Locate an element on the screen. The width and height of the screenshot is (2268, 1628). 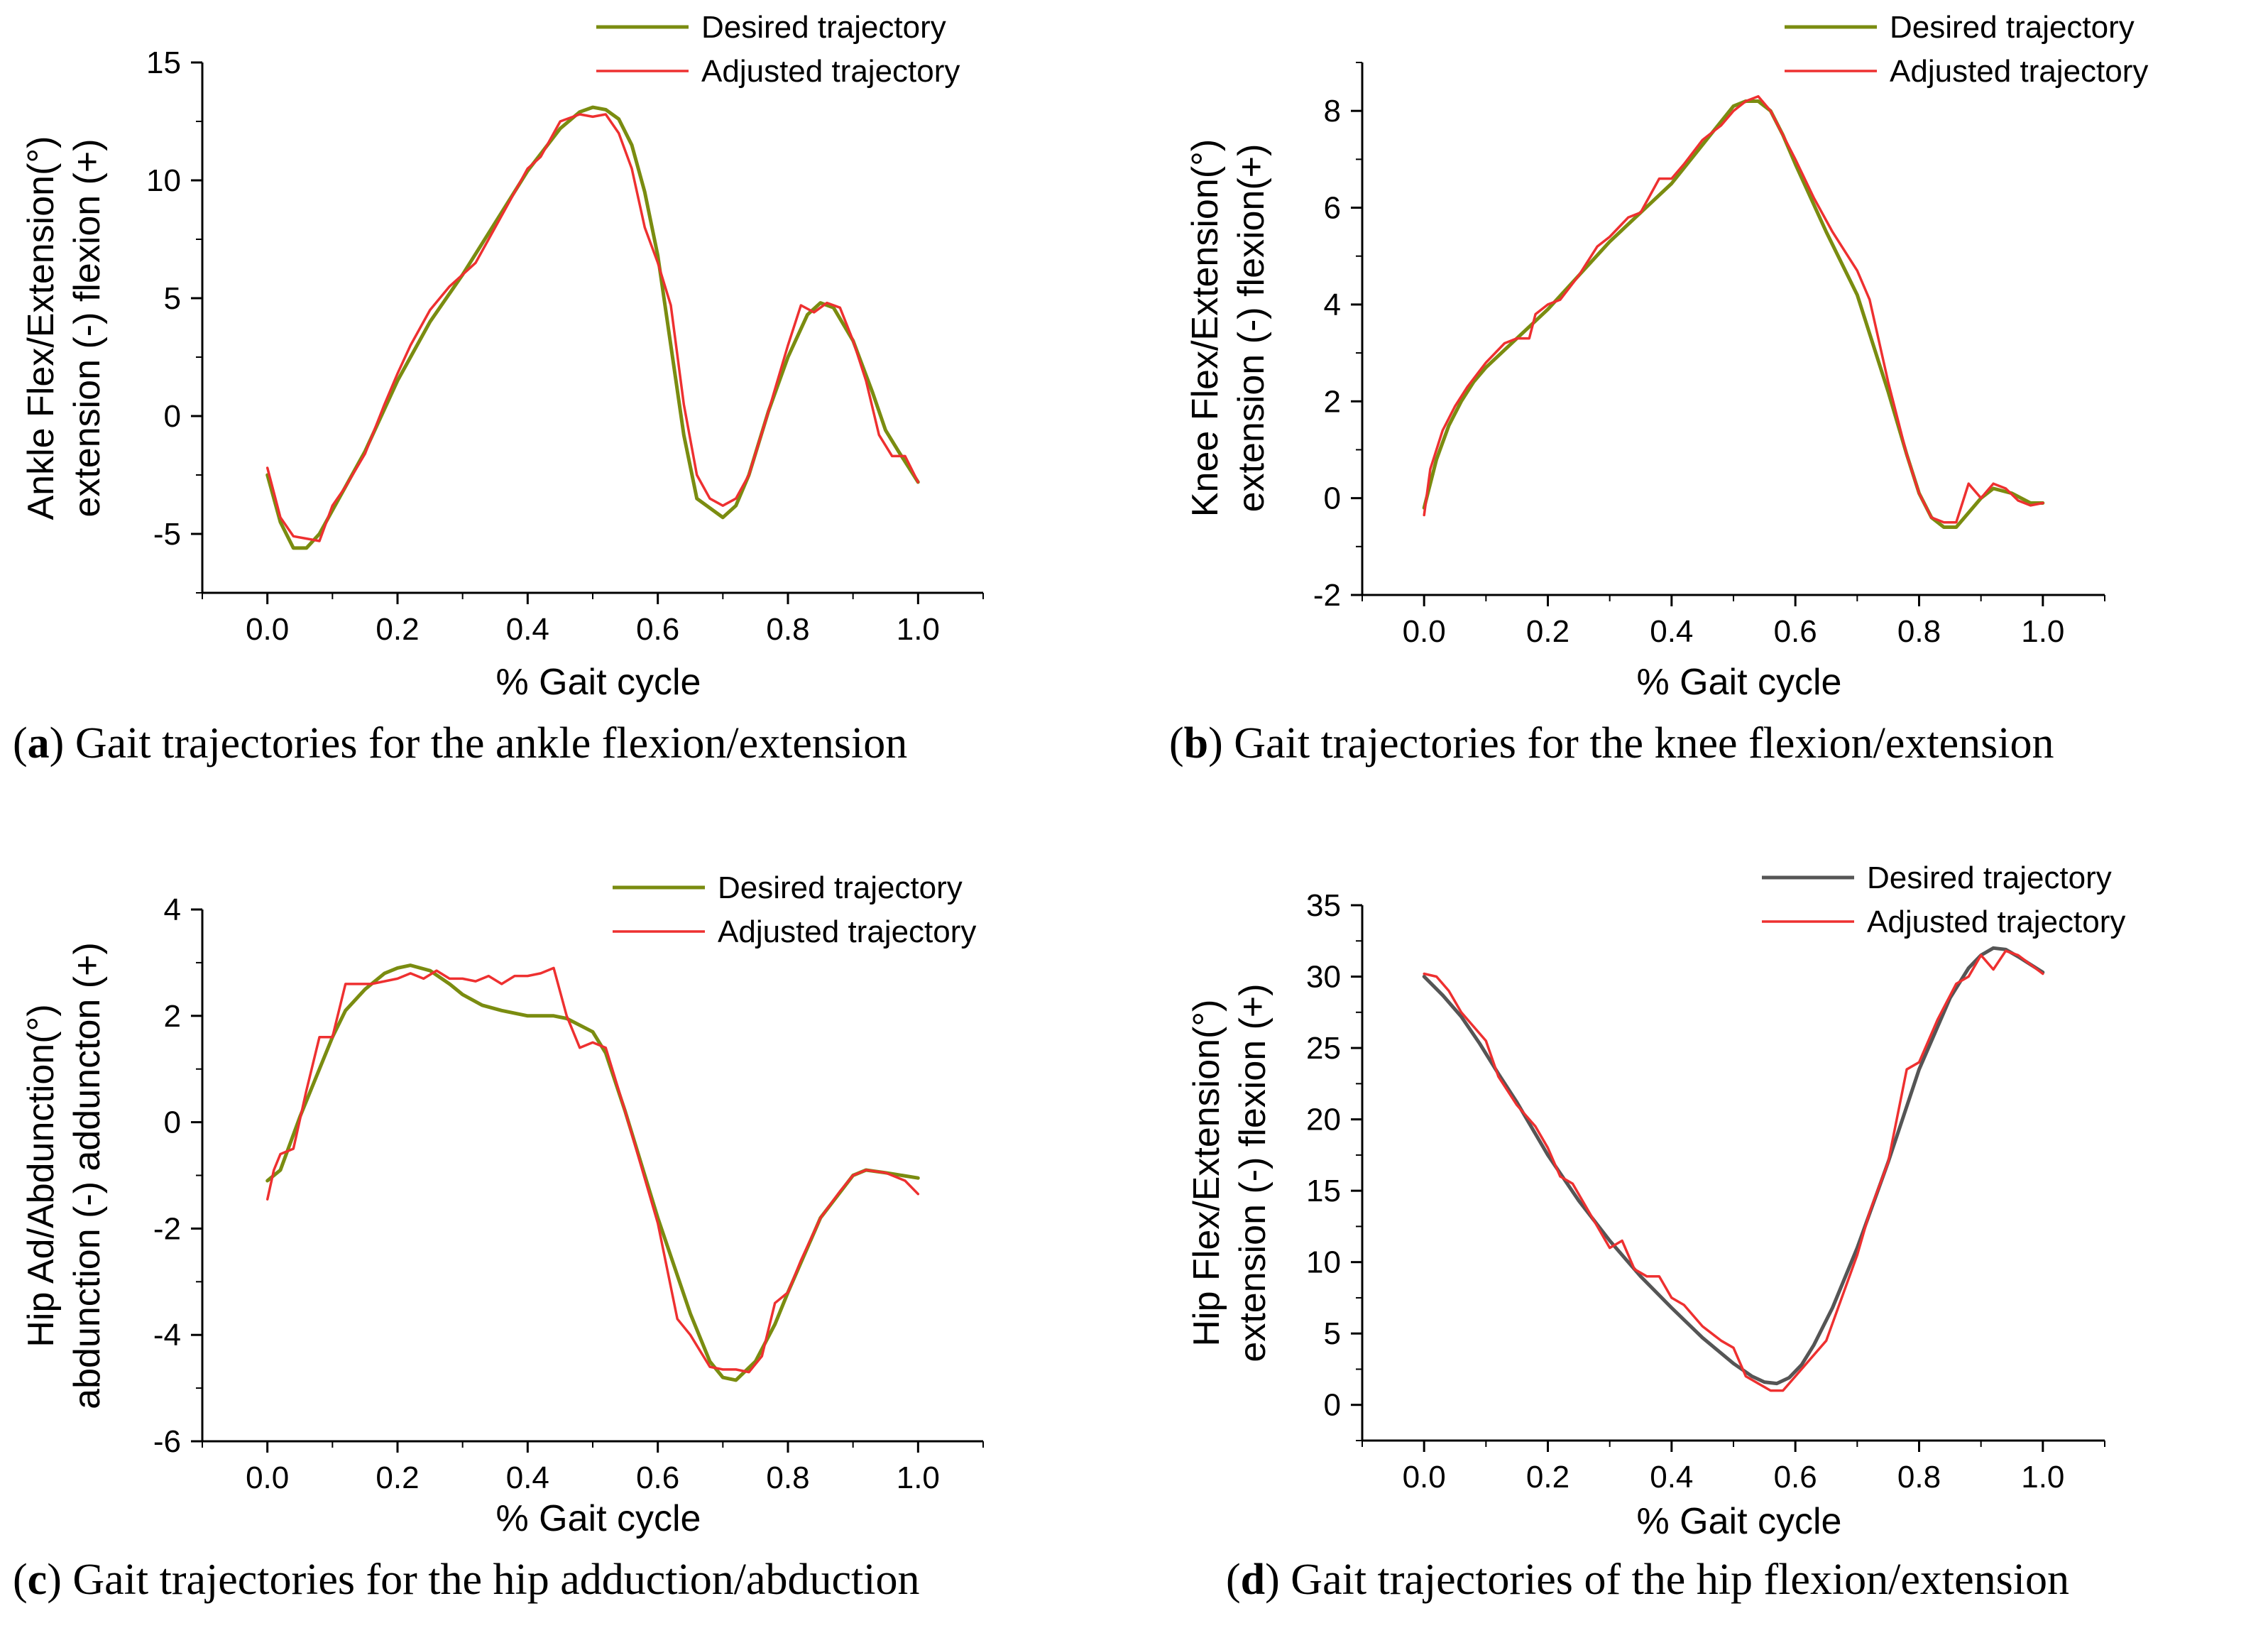
x-axis-label-d: % Gait cycle is located at coordinates (1740, 1521).